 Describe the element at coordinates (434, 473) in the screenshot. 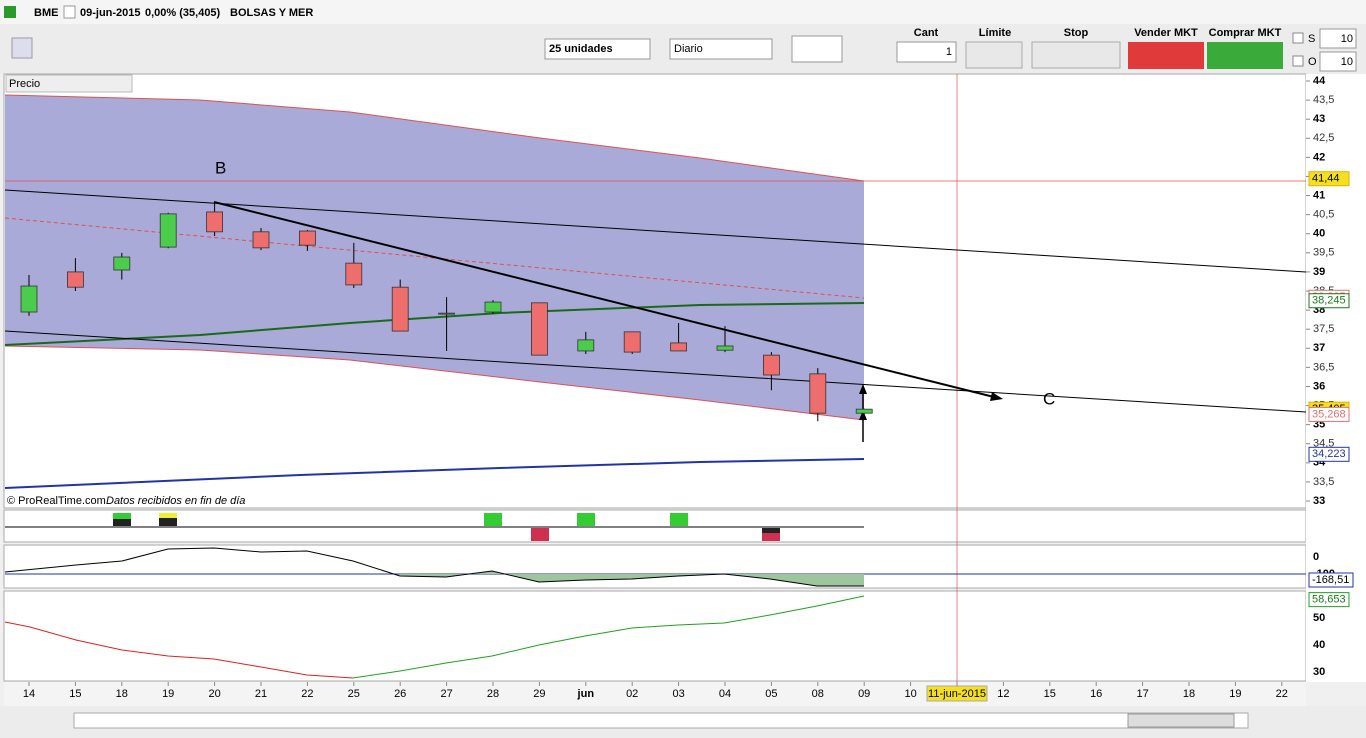

I see `lower-average` at that location.